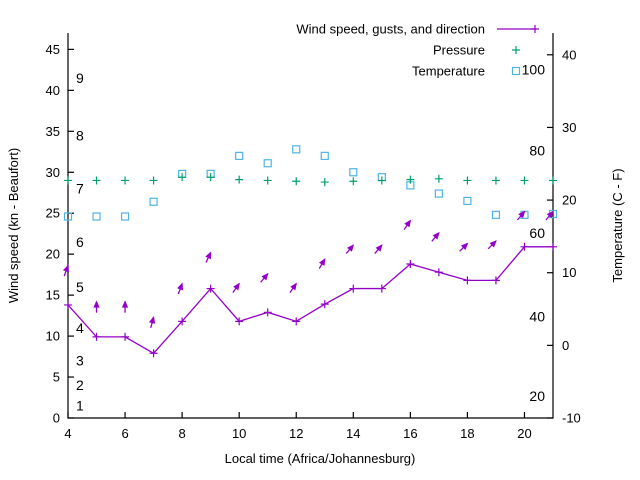  What do you see at coordinates (56, 418) in the screenshot?
I see `y-axis-tick-label: 0` at bounding box center [56, 418].